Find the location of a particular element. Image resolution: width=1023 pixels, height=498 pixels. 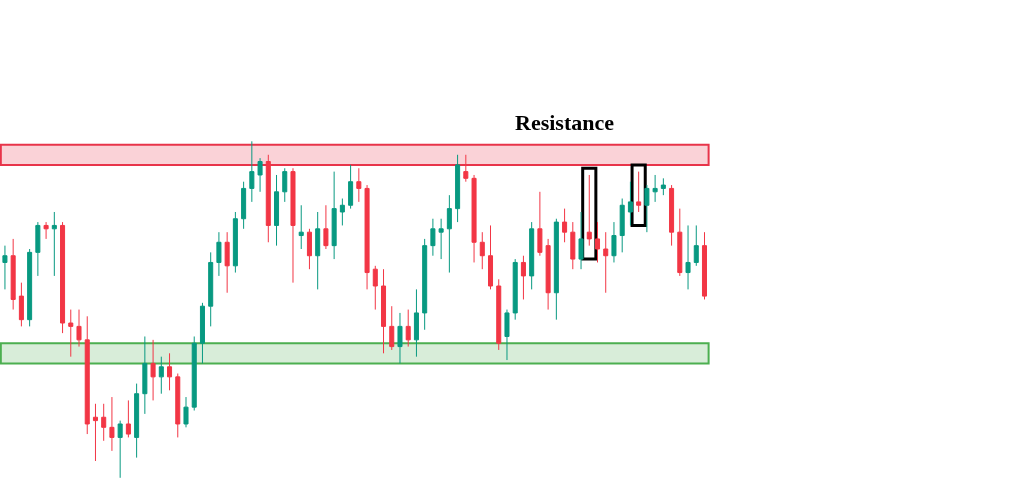

band-label: Resistance is located at coordinates (565, 122).